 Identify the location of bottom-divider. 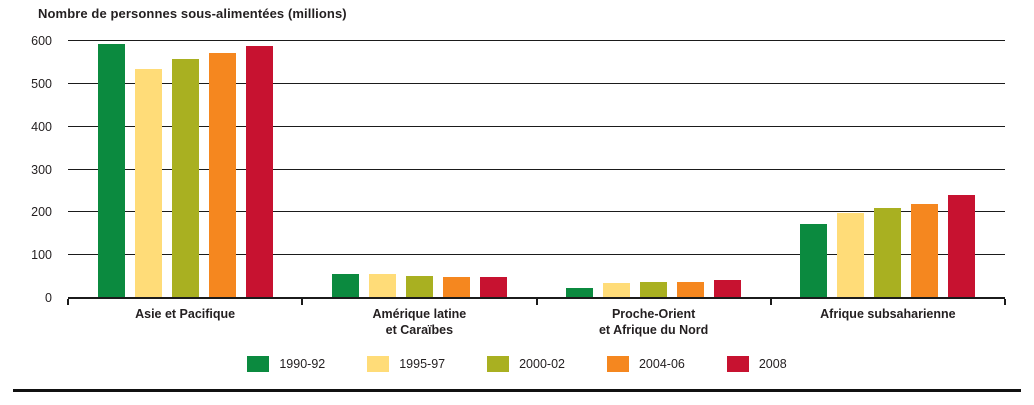
(517, 390).